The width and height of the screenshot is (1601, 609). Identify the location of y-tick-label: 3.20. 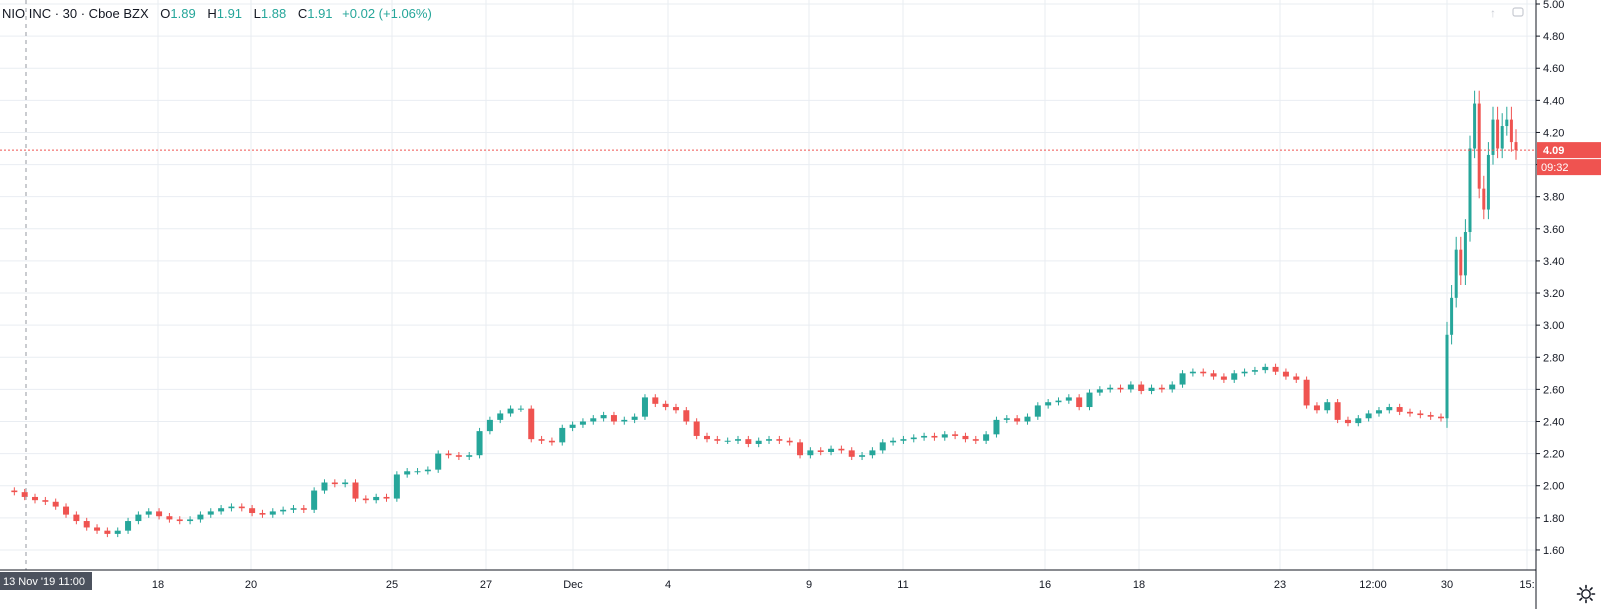
(1553, 294).